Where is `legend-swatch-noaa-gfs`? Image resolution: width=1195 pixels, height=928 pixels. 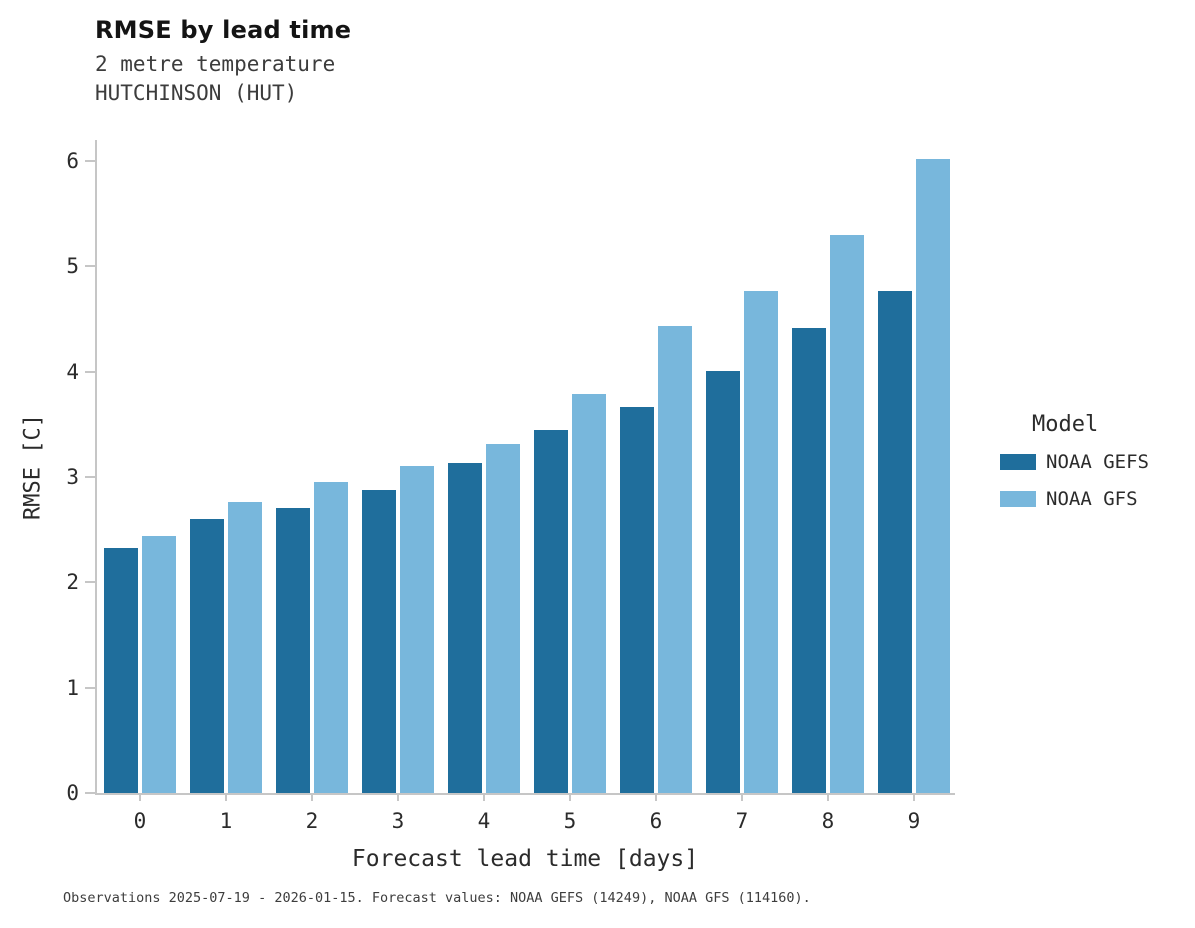
legend-swatch-noaa-gfs is located at coordinates (1018, 499).